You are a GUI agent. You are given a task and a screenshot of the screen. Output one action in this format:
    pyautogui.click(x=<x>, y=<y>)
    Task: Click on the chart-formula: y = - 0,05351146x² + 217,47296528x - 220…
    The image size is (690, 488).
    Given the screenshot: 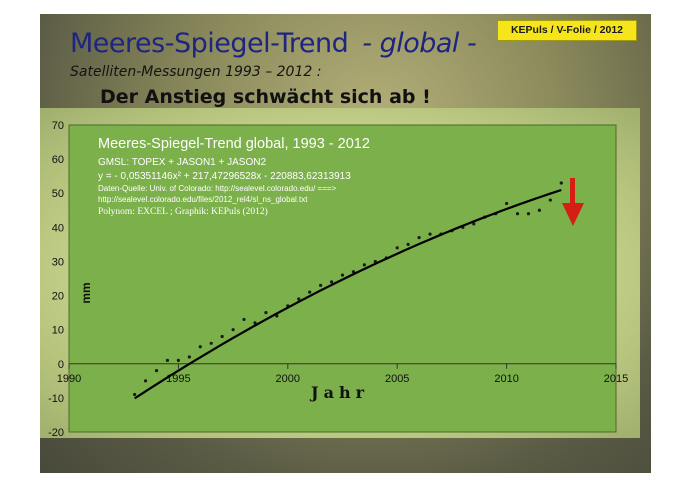 What is the action you would take?
    pyautogui.click(x=224, y=176)
    